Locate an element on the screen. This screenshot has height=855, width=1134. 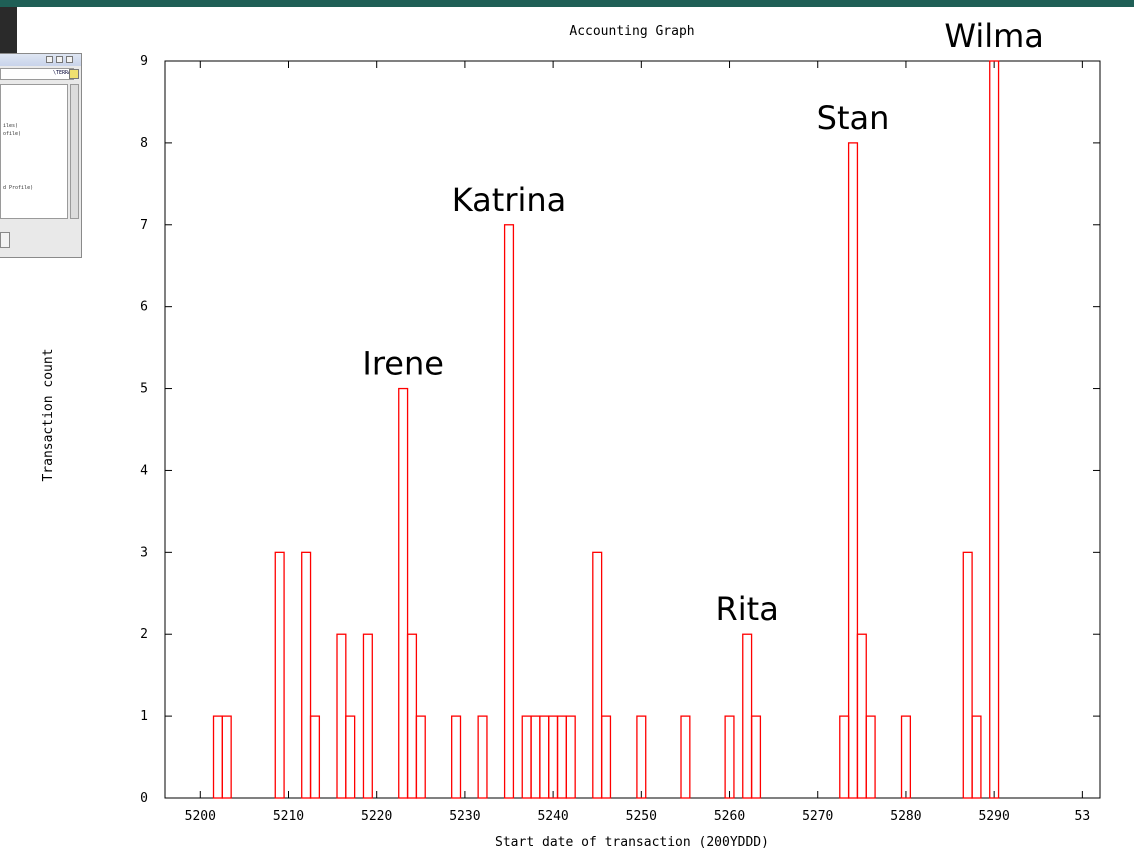
y-axis-label: Transaction count is located at coordinates (48, 414).